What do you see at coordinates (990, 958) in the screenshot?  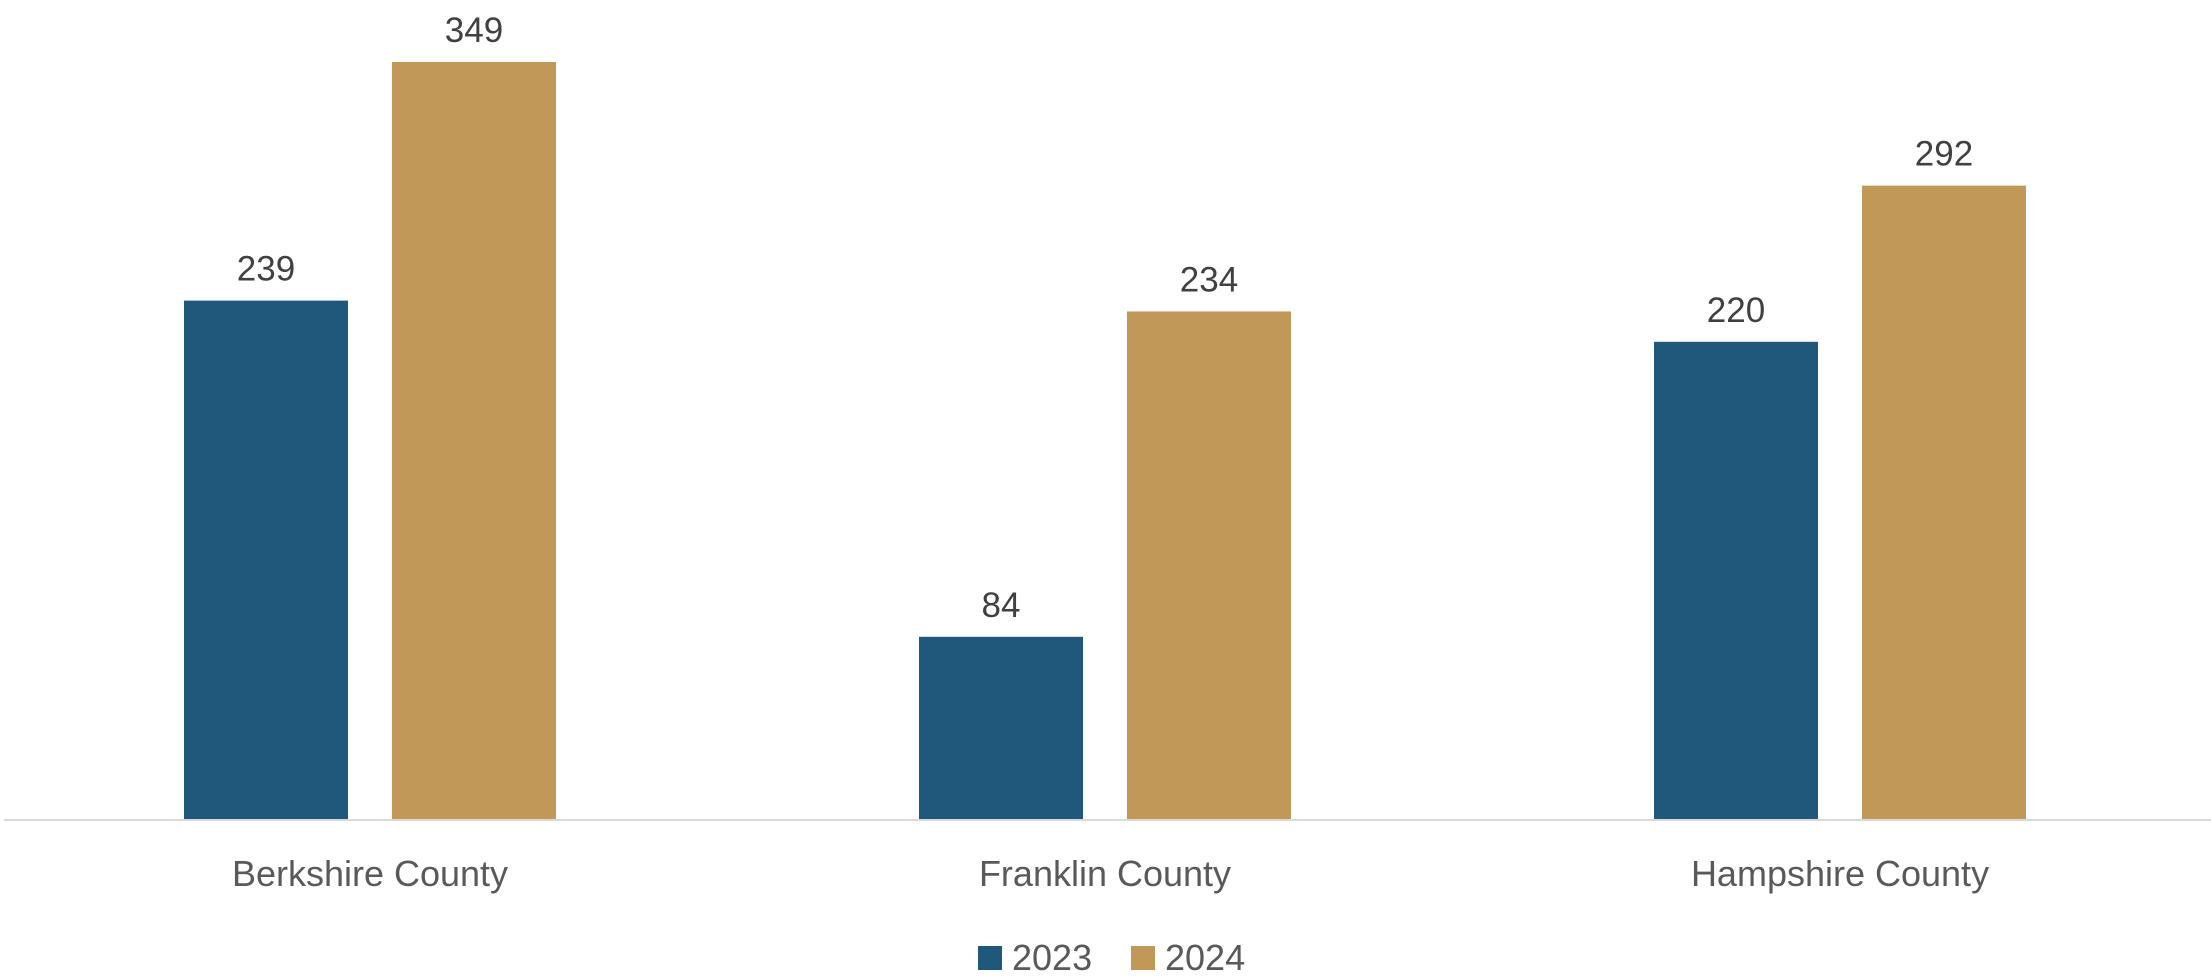 I see `legend-swatch-2023` at bounding box center [990, 958].